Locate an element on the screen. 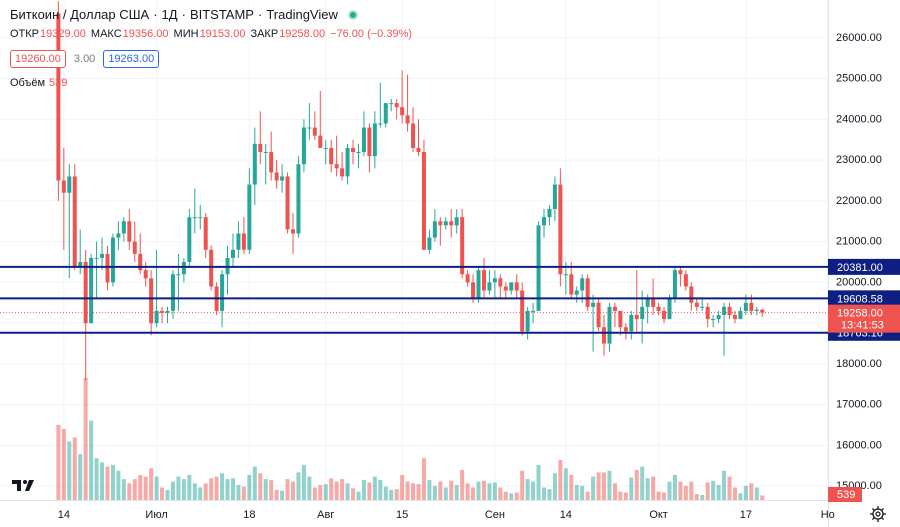  gear-teeth is located at coordinates (878, 514).